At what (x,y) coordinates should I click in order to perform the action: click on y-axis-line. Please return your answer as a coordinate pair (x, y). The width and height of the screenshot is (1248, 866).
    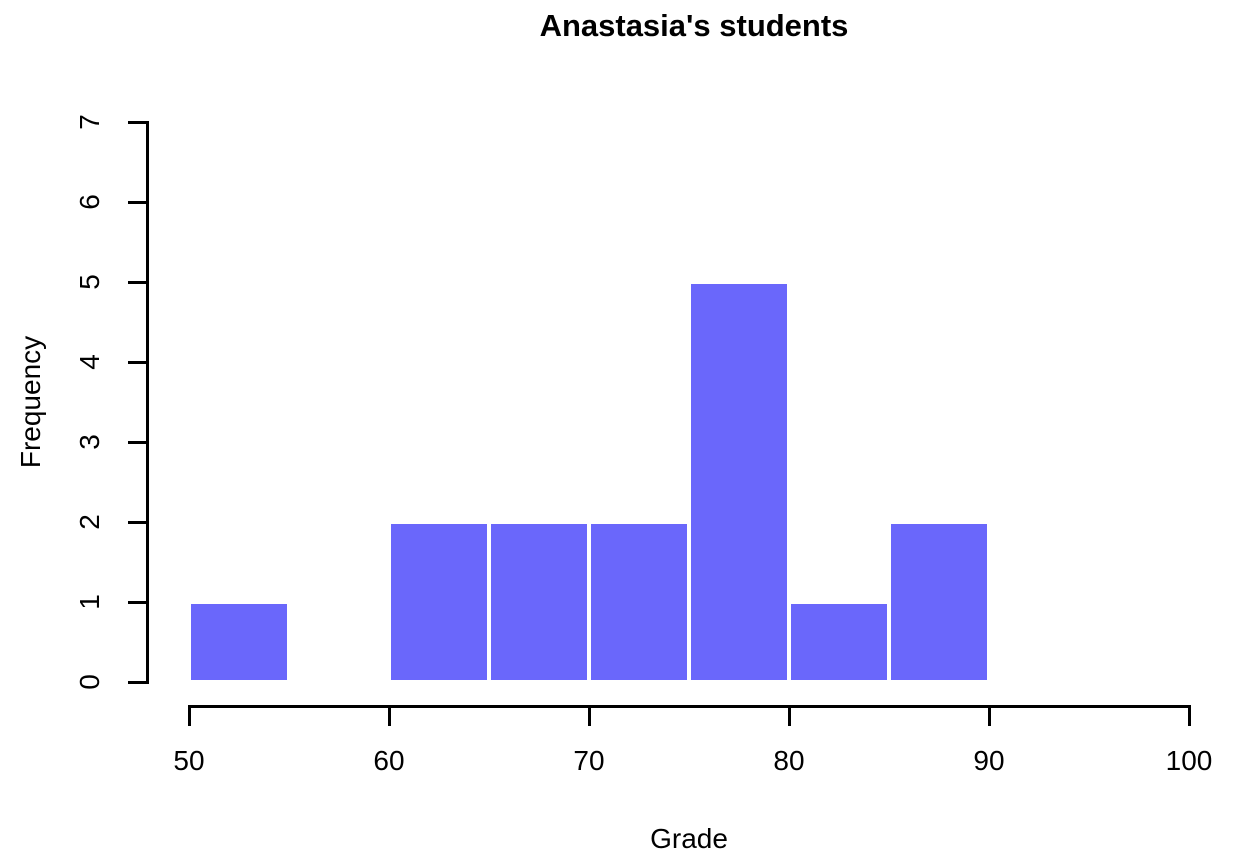
    Looking at the image, I should click on (147, 402).